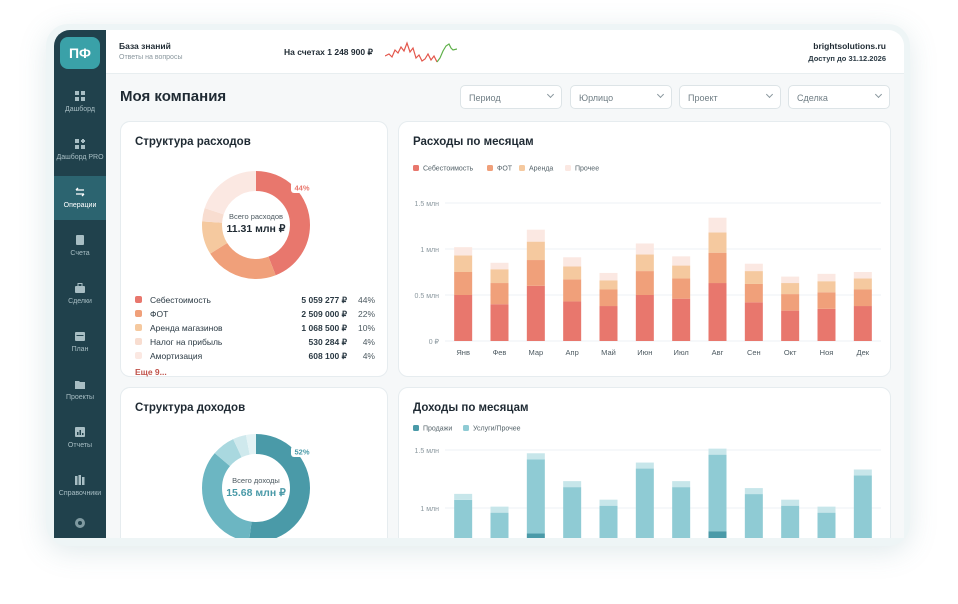 This screenshot has width=958, height=604. What do you see at coordinates (434, 342) in the screenshot?
I see `y-tick-label: 0 ₽` at bounding box center [434, 342].